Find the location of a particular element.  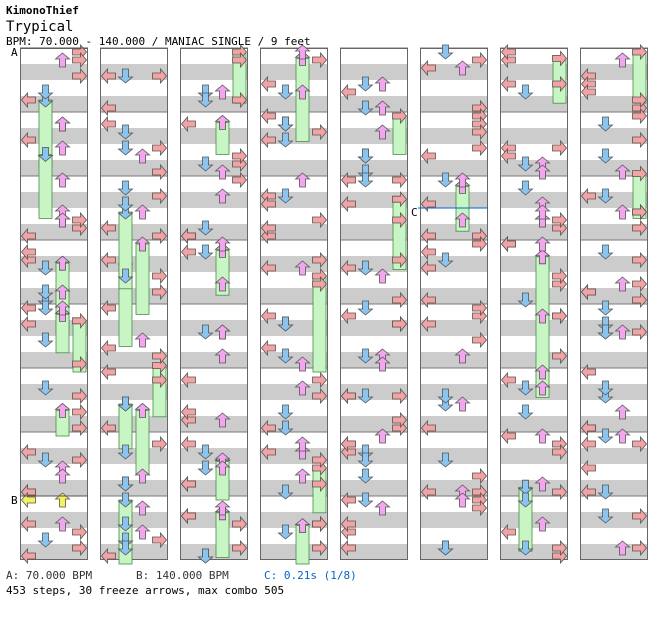

stop-c-legend: C: 0.21s (1/8) is located at coordinates (310, 575).